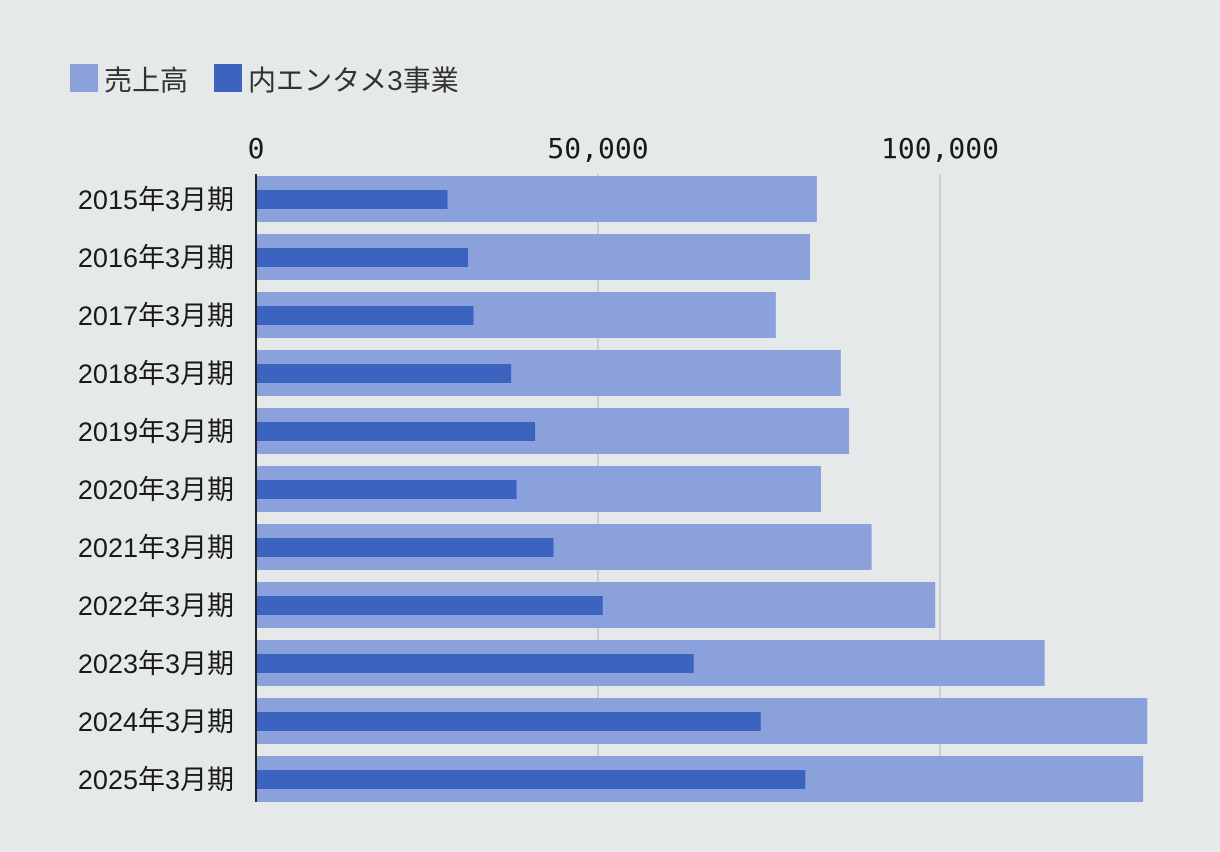  Describe the element at coordinates (156, 200) in the screenshot. I see `category-label: 2015年3月期` at that location.